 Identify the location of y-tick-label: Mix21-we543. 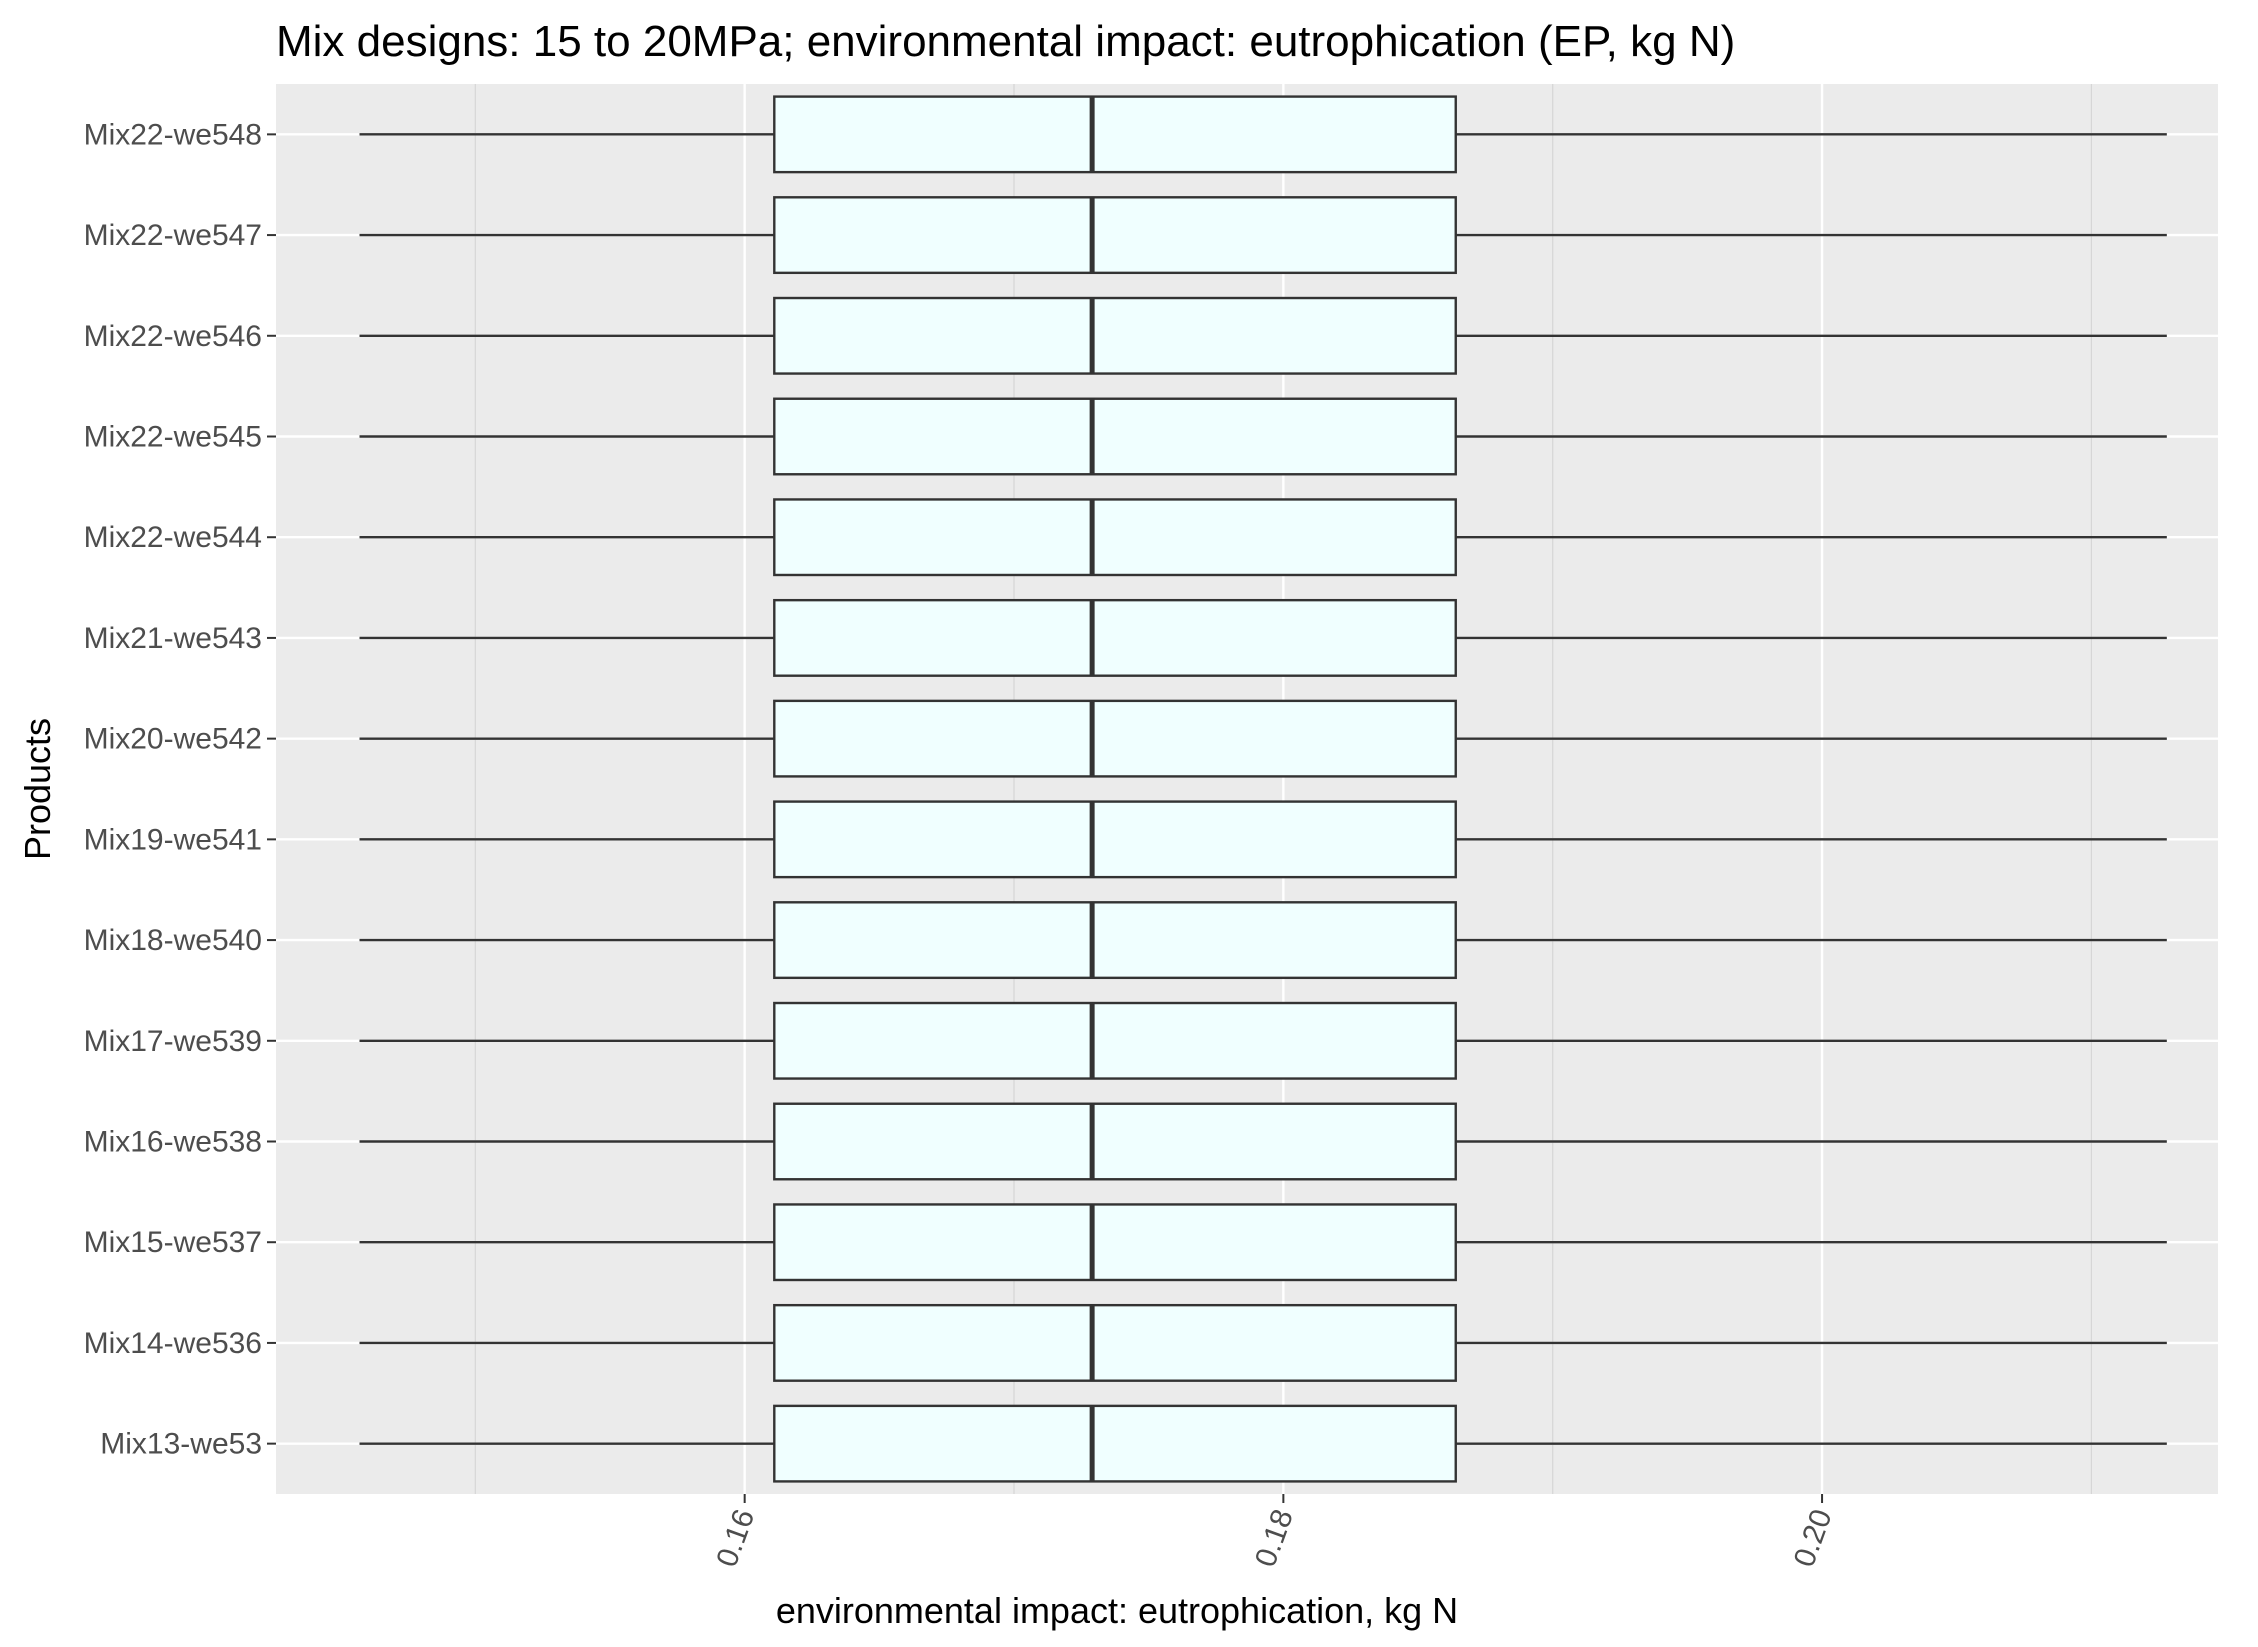
(173, 638).